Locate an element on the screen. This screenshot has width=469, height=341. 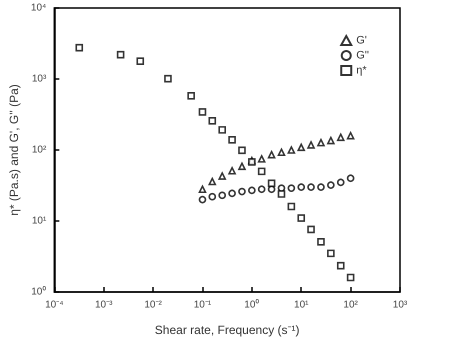
x-tick-label: 10² is located at coordinates (351, 305).